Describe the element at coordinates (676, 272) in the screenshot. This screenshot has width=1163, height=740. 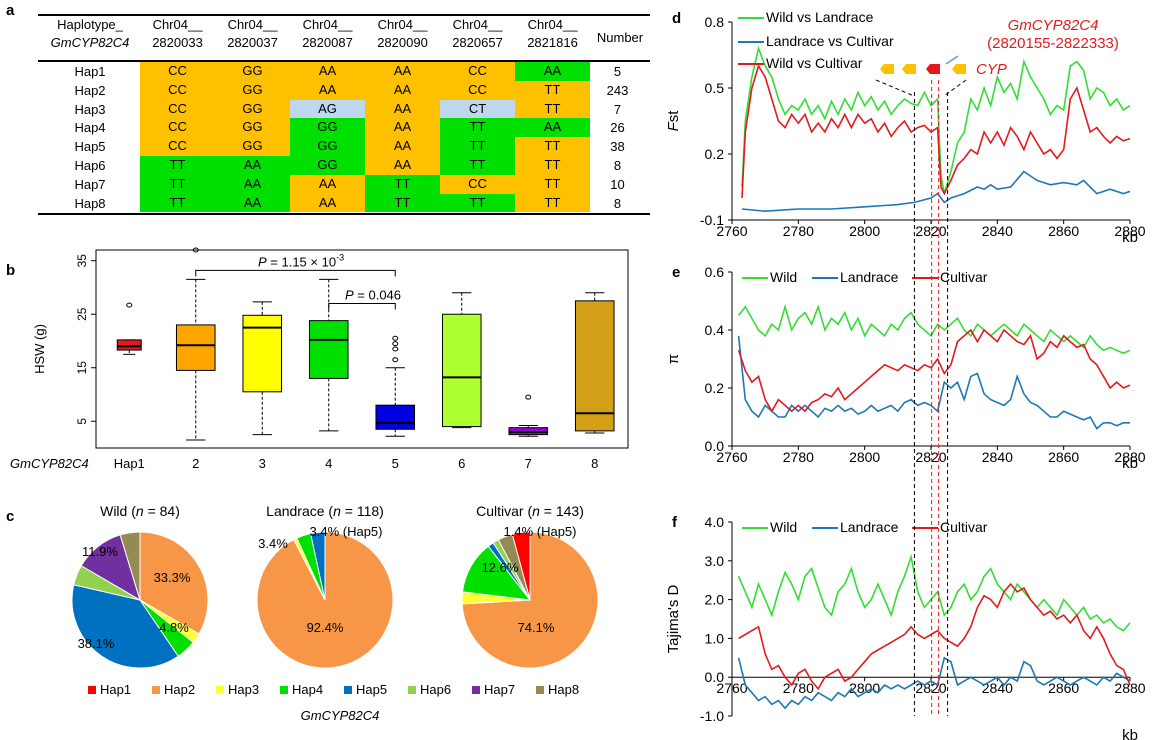
I see `panel-label-e: e` at that location.